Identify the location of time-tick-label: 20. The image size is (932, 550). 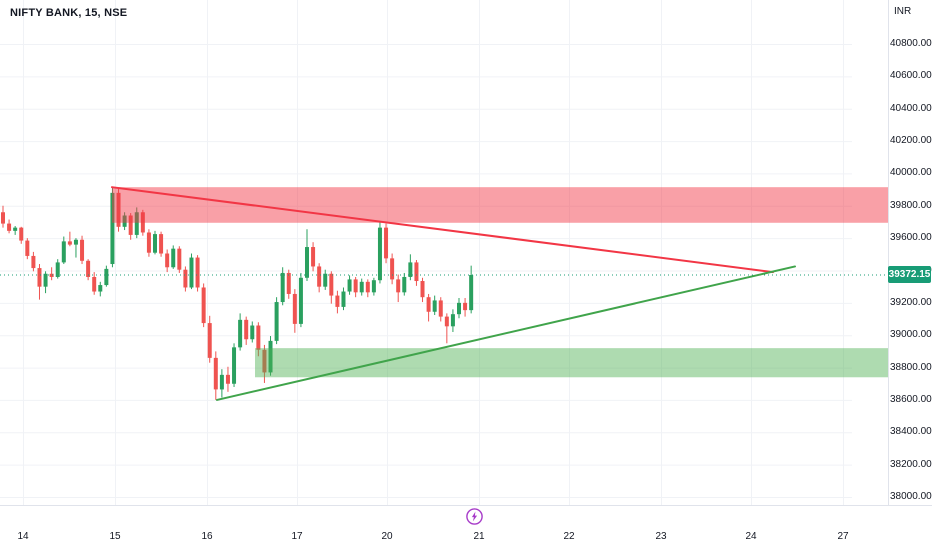
(387, 536).